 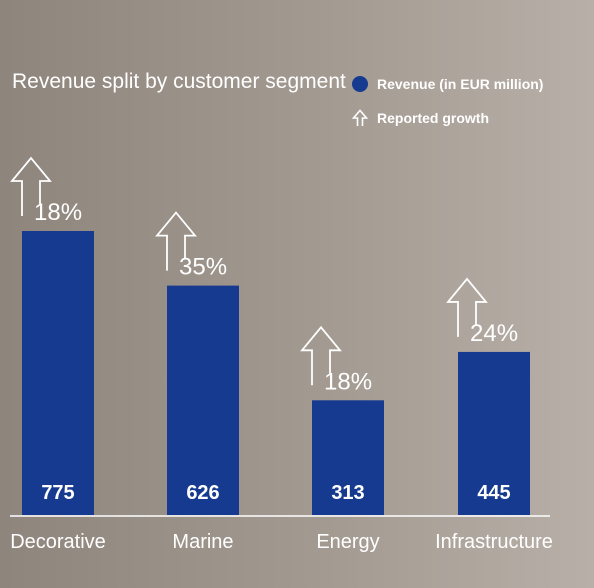 I want to click on up-arrow-icon, so click(x=360, y=117).